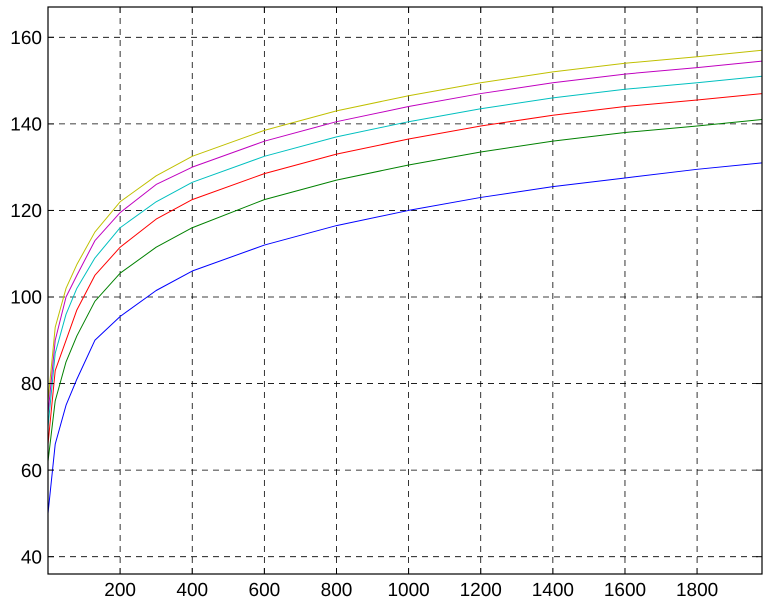 Image resolution: width=764 pixels, height=603 pixels. I want to click on y-tick-label: 60, so click(31, 471).